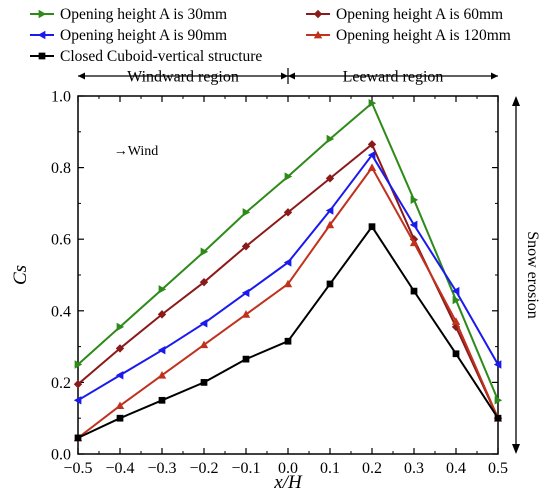 The image size is (550, 499). What do you see at coordinates (456, 468) in the screenshot?
I see `x-tick-label: 0.4` at bounding box center [456, 468].